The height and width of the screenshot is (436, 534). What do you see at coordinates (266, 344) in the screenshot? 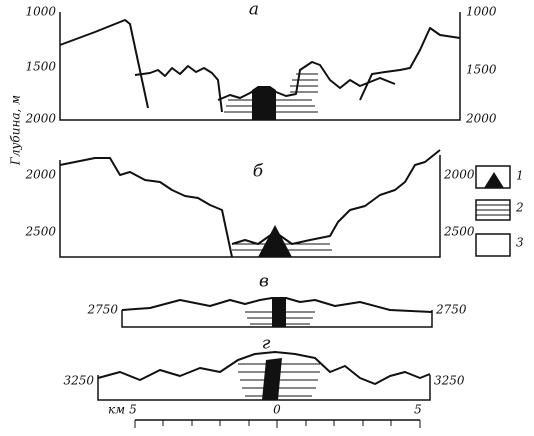
I see `panel-label: г` at bounding box center [266, 344].